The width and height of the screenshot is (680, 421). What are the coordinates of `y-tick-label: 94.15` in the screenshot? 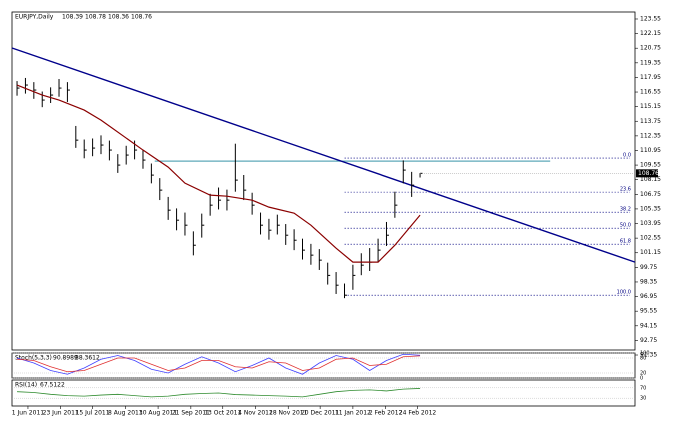 It's located at (648, 325).